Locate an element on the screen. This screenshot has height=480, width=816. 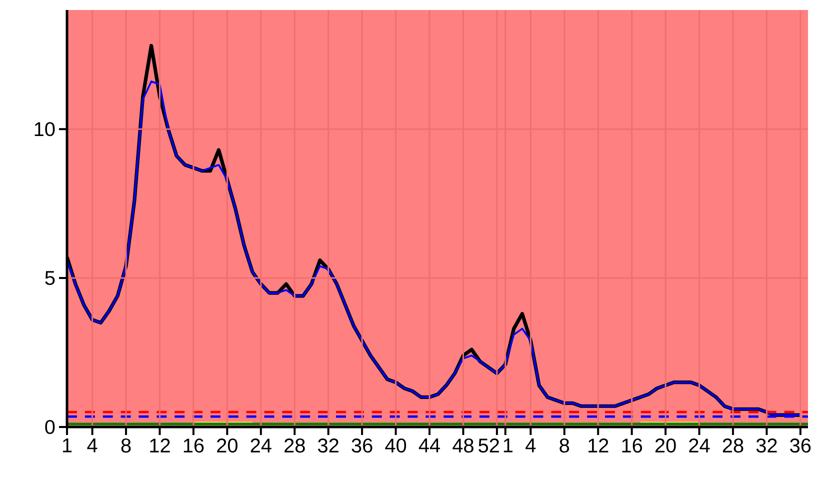
x-tick-label: 52 is located at coordinates (488, 445).